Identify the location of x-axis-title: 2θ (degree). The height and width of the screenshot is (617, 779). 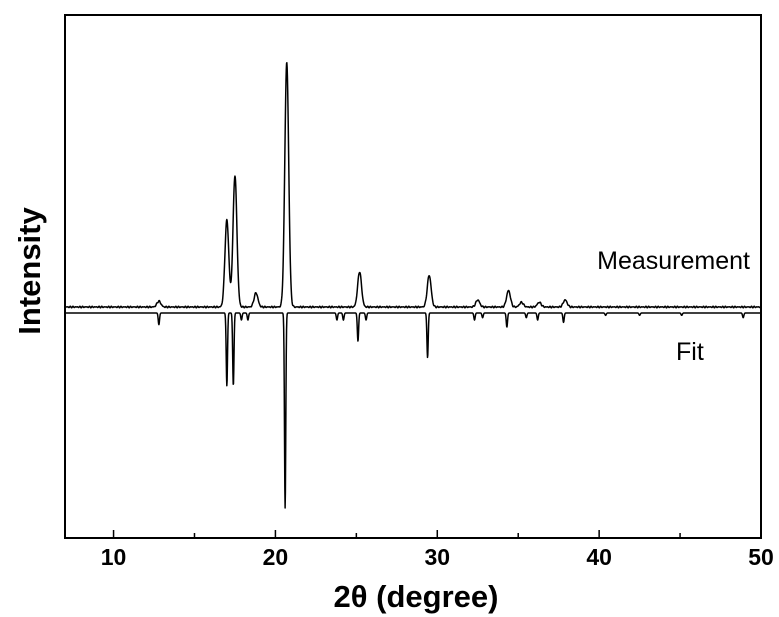
(416, 596).